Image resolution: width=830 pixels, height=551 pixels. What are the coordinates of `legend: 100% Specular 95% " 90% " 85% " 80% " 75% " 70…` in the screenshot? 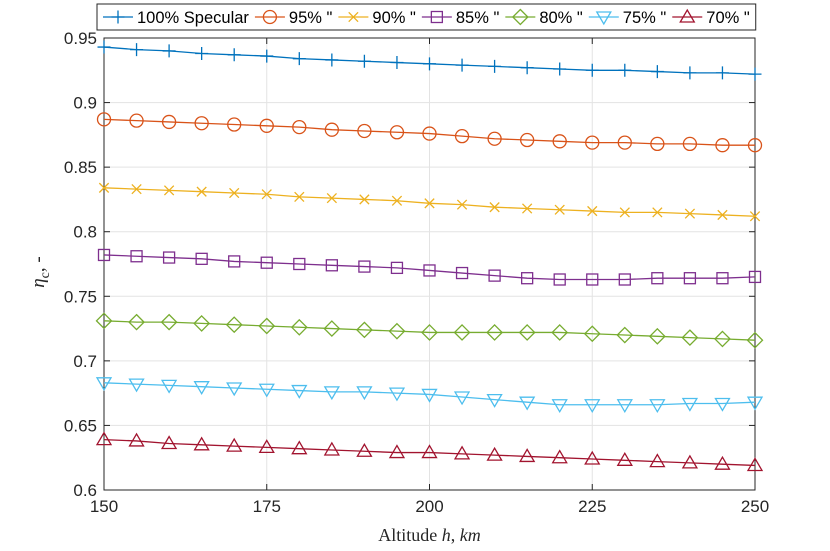 It's located at (426, 17).